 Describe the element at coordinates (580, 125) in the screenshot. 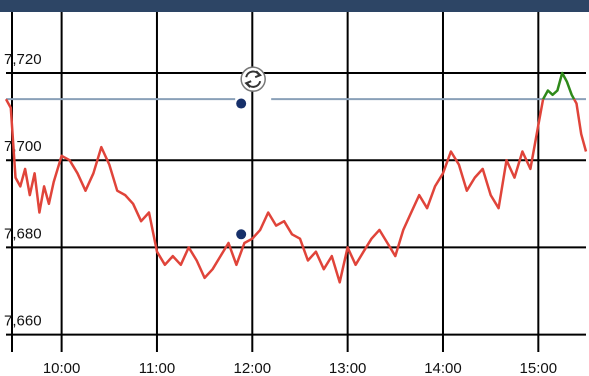

I see `price-line-below-reference` at that location.